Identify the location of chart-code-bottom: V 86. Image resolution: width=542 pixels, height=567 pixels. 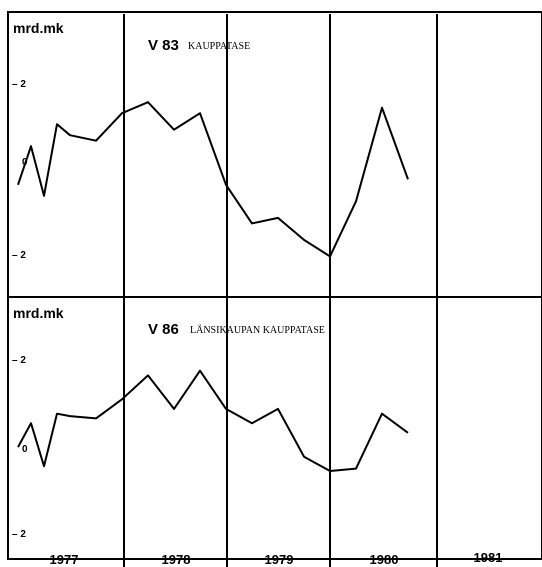
(163, 329).